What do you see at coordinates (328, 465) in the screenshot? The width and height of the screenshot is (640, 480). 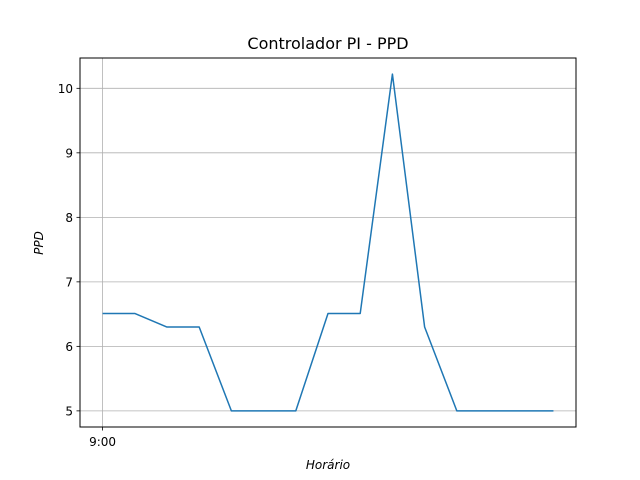 I see `x-axis-label: Horário` at bounding box center [328, 465].